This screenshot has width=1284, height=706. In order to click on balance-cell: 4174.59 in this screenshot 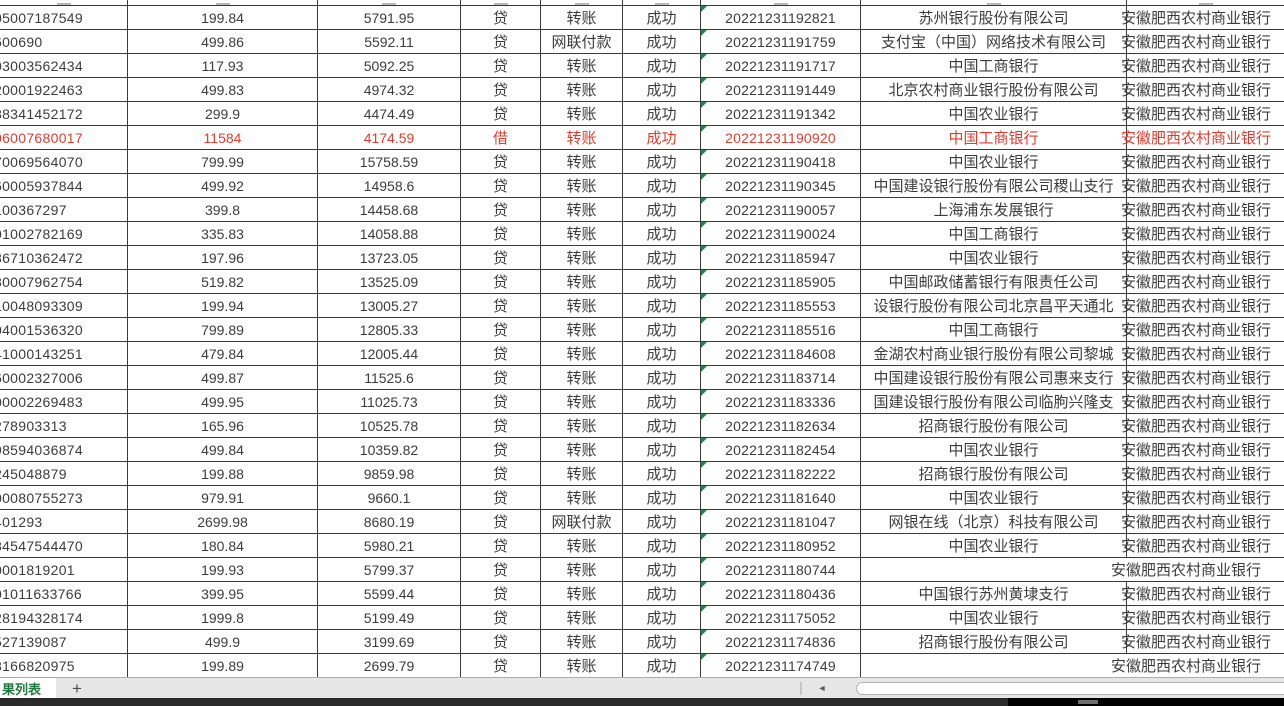, I will do `click(389, 137)`.